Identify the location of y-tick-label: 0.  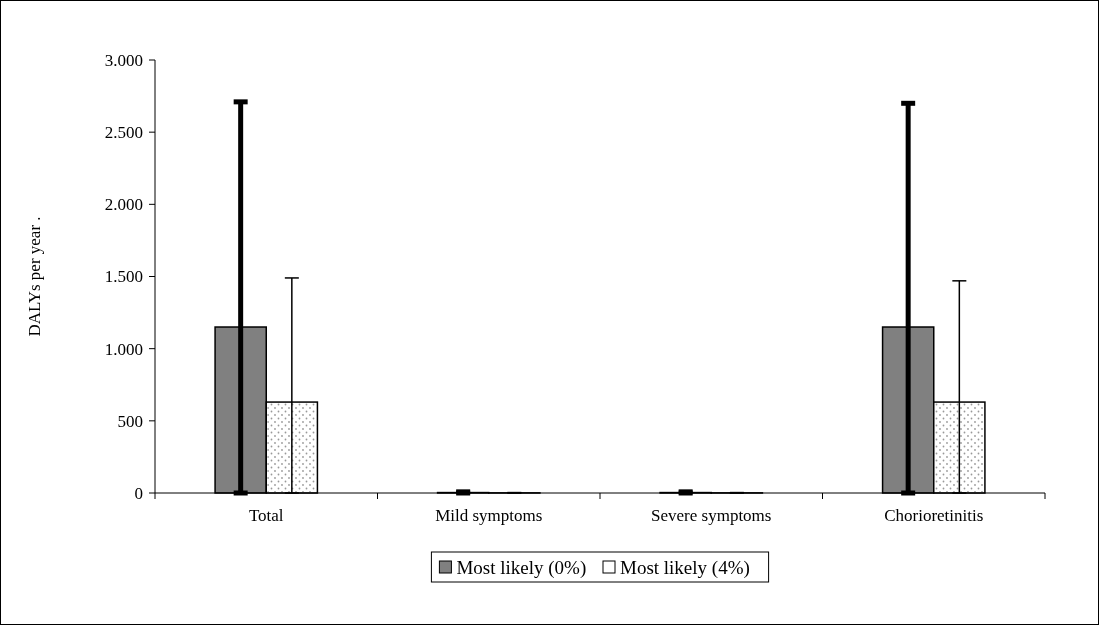
(138, 493).